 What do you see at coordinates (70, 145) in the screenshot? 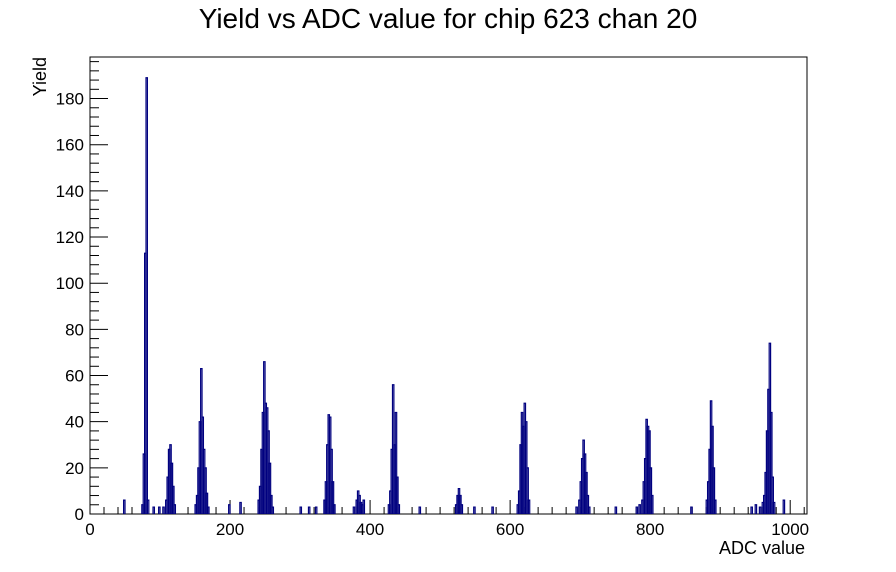
I see `y-tick-label: 160` at bounding box center [70, 145].